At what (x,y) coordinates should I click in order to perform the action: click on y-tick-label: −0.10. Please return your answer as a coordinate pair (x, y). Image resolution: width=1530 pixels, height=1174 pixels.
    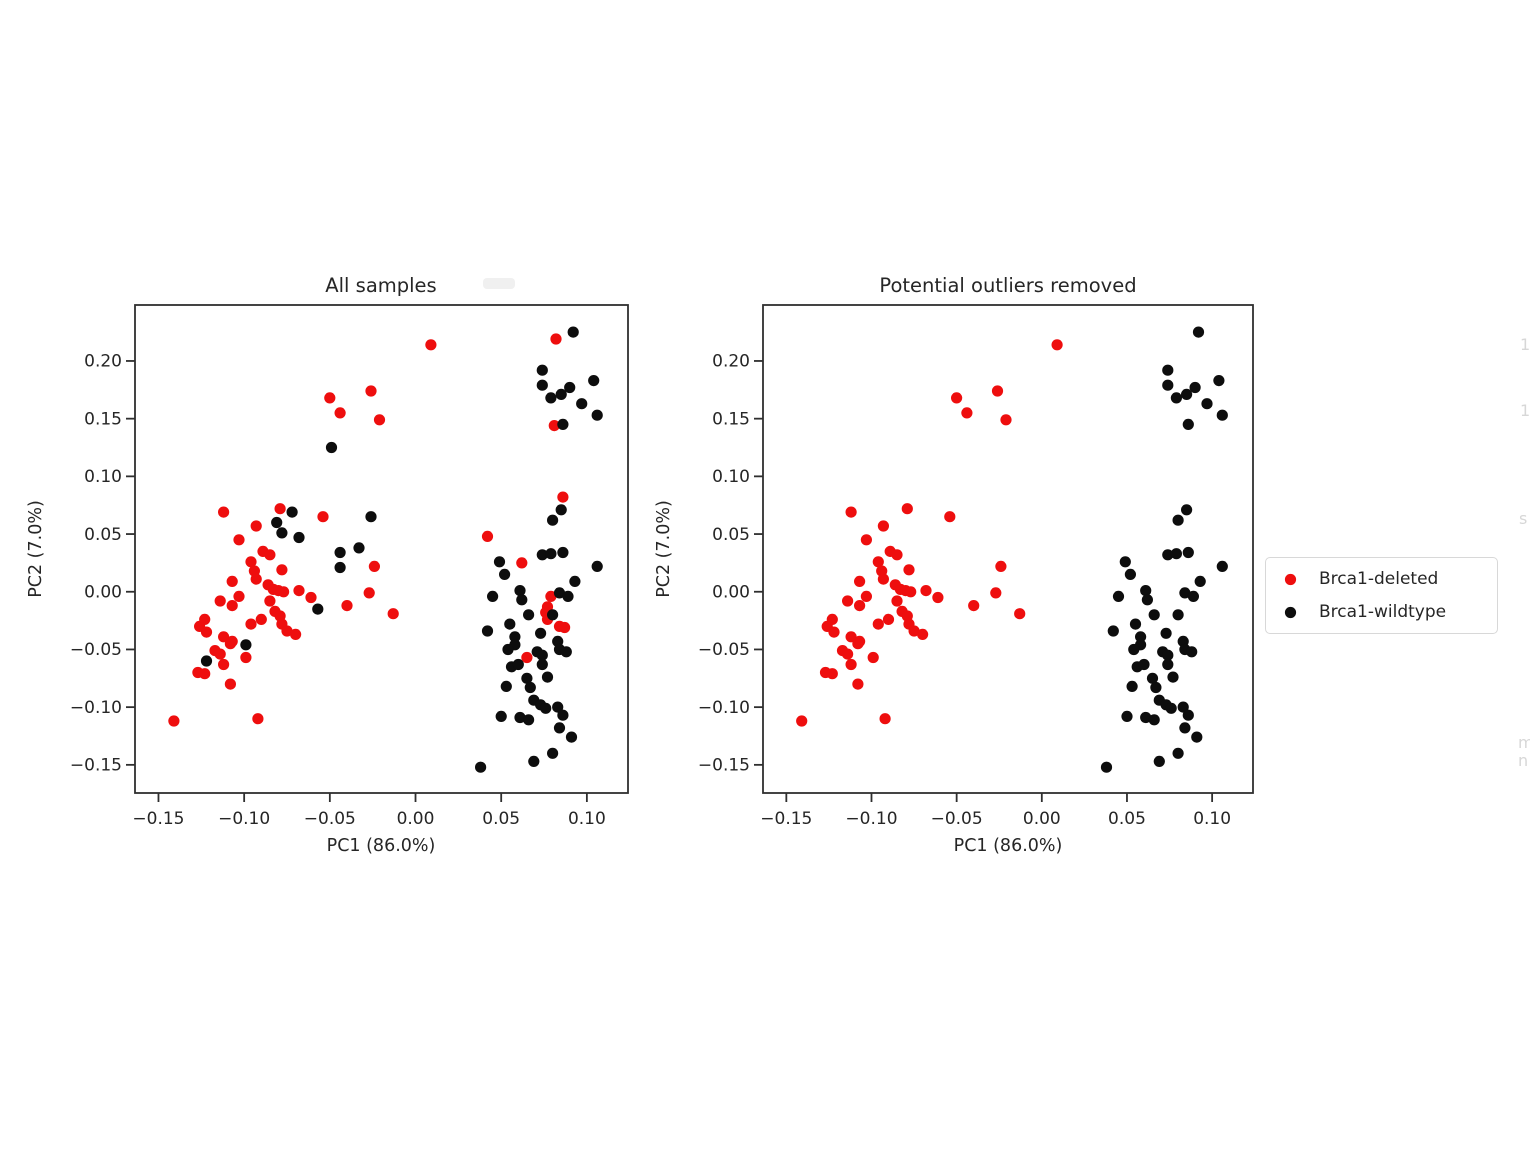
    Looking at the image, I should click on (724, 708).